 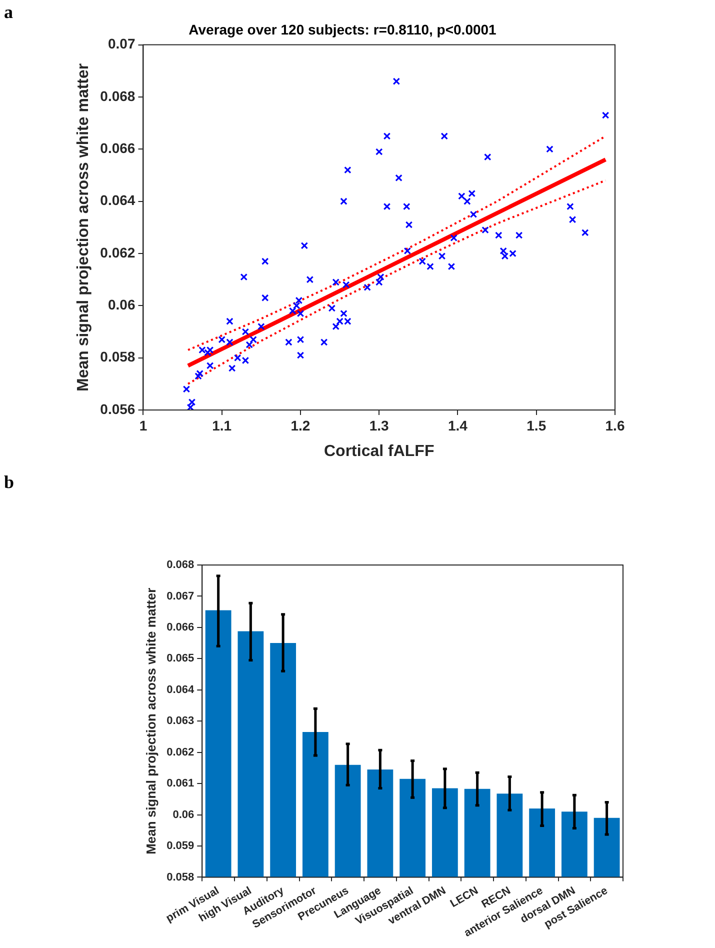 What do you see at coordinates (180, 721) in the screenshot?
I see `y-tick-label: 0.063` at bounding box center [180, 721].